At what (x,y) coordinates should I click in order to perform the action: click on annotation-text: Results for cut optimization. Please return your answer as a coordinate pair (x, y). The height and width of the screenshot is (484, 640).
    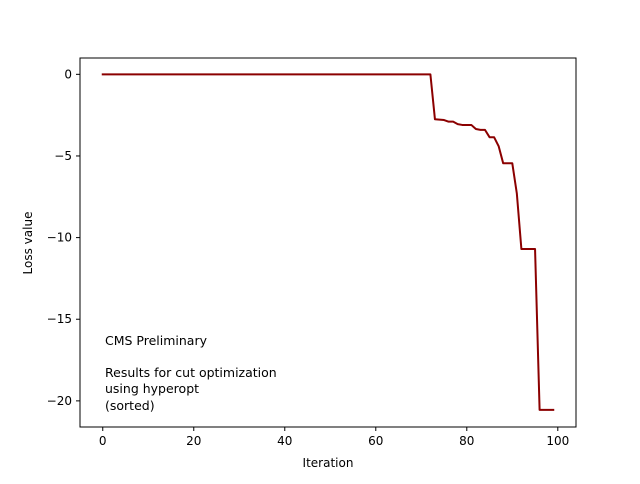
    Looking at the image, I should click on (191, 372).